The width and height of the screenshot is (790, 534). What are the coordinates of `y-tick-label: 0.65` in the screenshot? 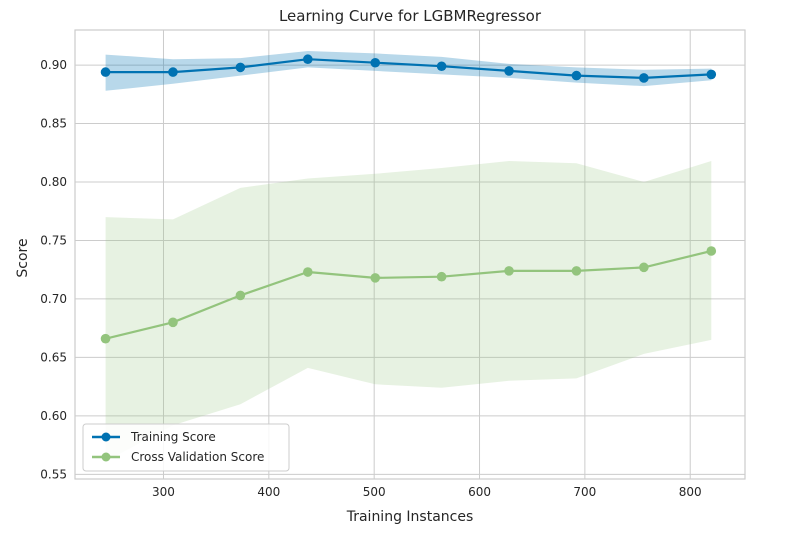 It's located at (53, 357).